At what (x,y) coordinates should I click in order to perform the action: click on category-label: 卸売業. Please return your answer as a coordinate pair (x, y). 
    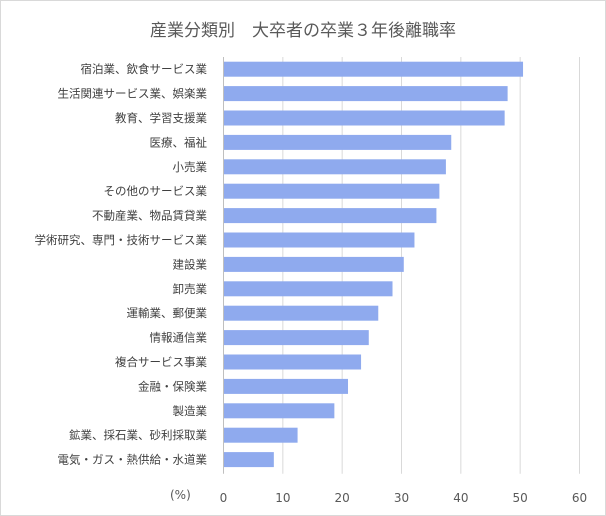
    Looking at the image, I should click on (190, 289).